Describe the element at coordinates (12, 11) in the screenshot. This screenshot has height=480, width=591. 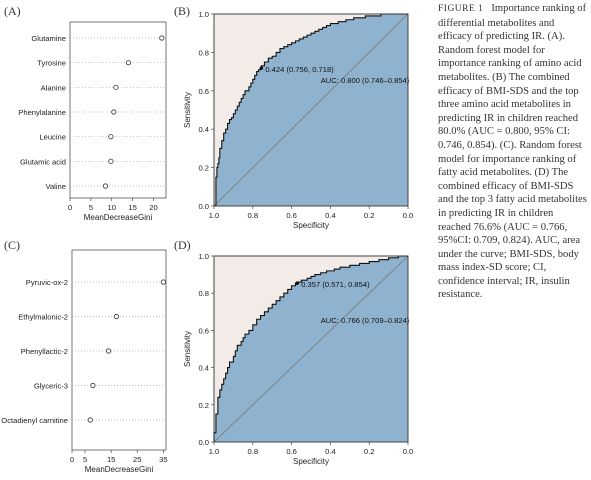
I see `panel-label-a: (A)` at that location.